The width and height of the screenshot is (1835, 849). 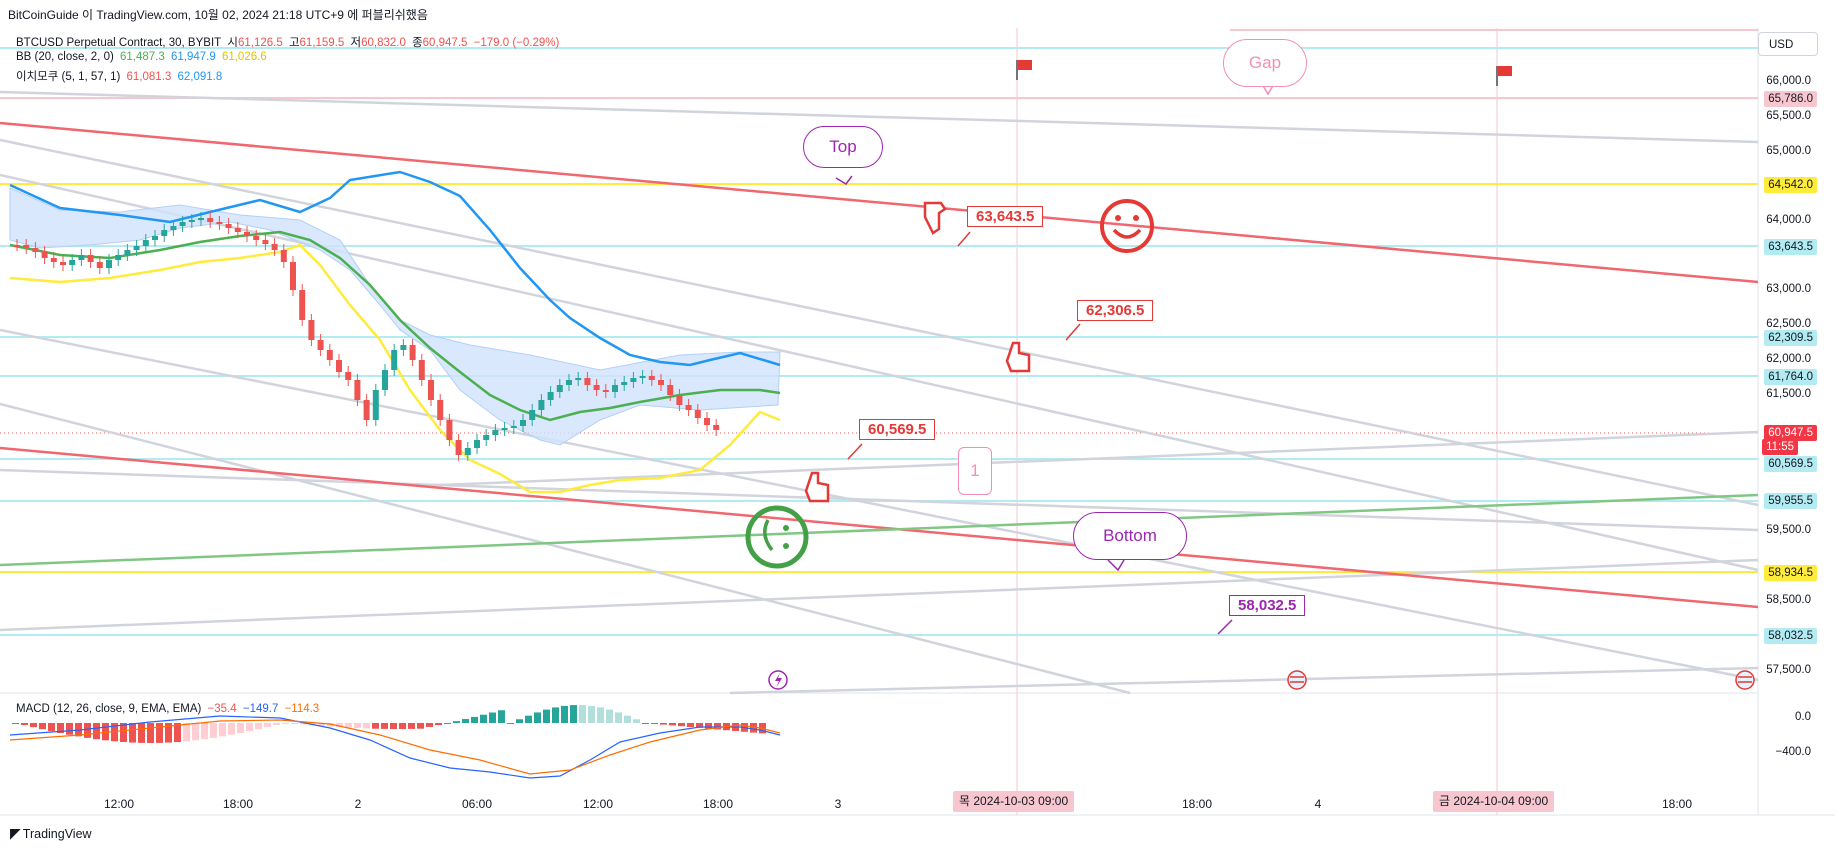 I want to click on smiley-icon, so click(x=1127, y=226).